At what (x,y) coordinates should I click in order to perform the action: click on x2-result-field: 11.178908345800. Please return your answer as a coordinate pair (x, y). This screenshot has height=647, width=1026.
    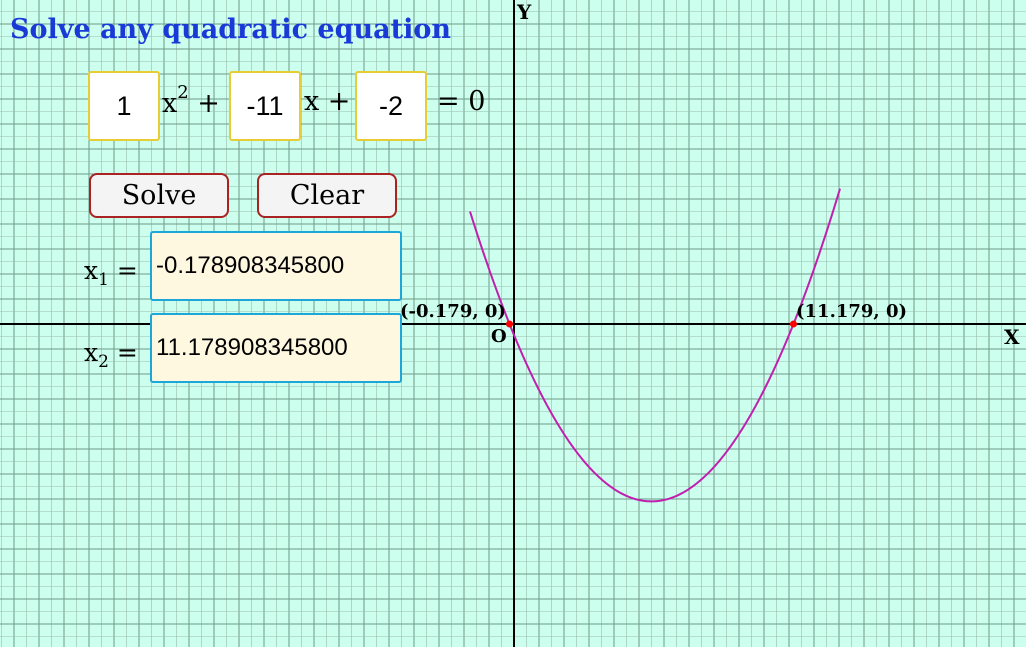
    Looking at the image, I should click on (276, 348).